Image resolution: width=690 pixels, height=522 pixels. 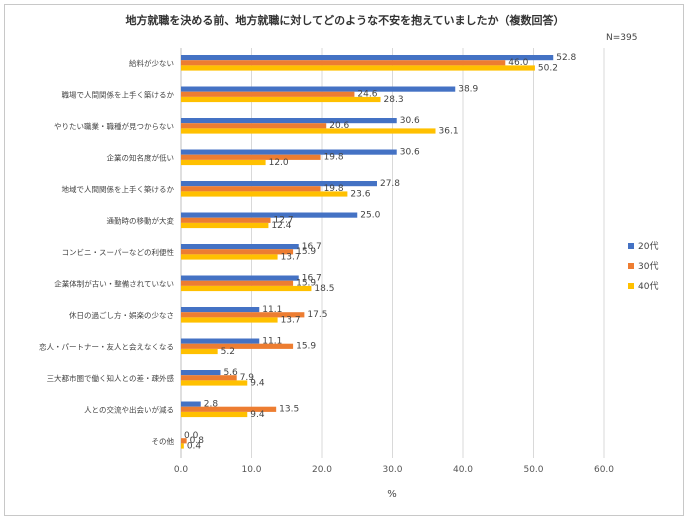 What do you see at coordinates (533, 470) in the screenshot?
I see `x-tick-label: 50.0` at bounding box center [533, 470].